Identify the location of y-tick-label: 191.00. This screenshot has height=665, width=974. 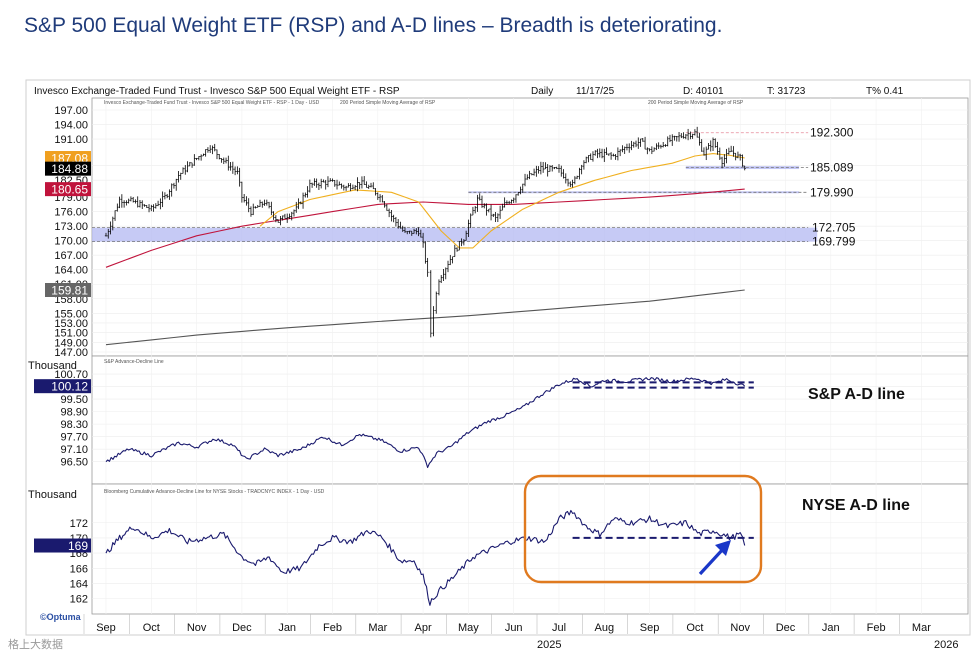
(71, 140).